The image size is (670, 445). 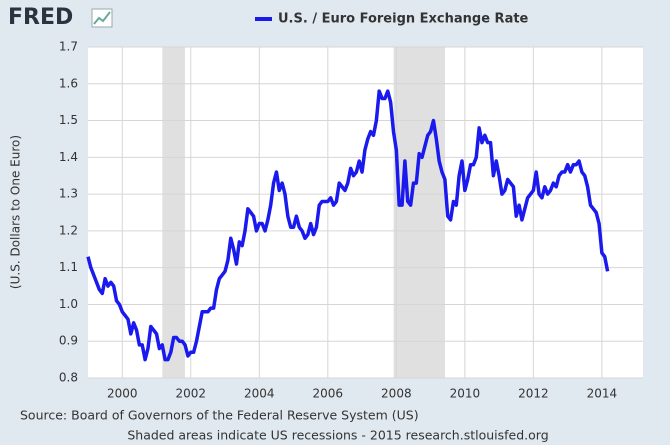 I want to click on y-tick-label: 1.1, so click(x=68, y=267).